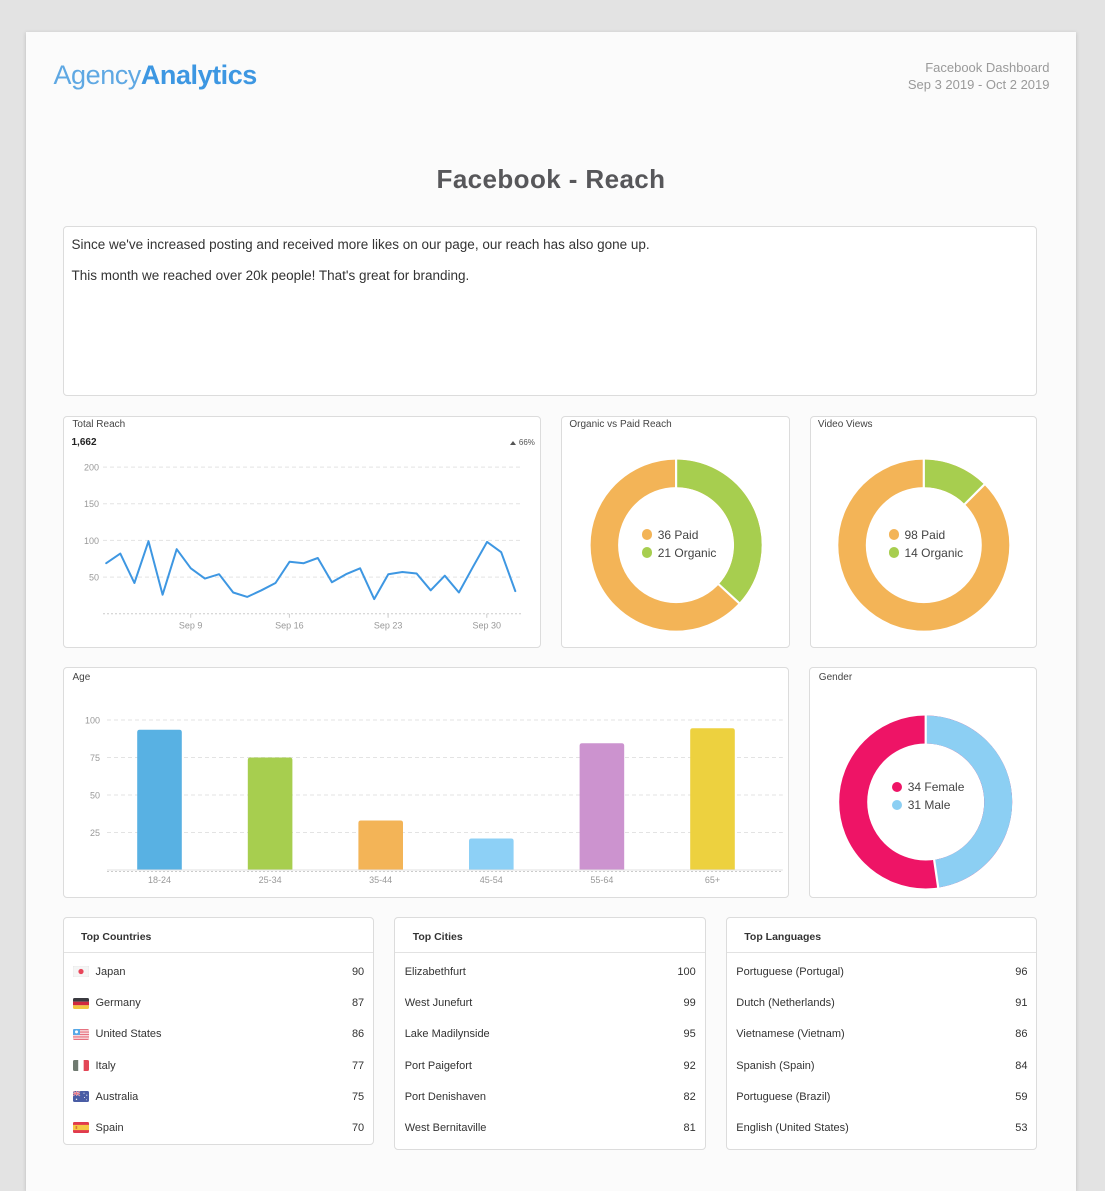 Image resolution: width=1105 pixels, height=1191 pixels. Describe the element at coordinates (94, 758) in the screenshot. I see `svg-text: 75` at that location.